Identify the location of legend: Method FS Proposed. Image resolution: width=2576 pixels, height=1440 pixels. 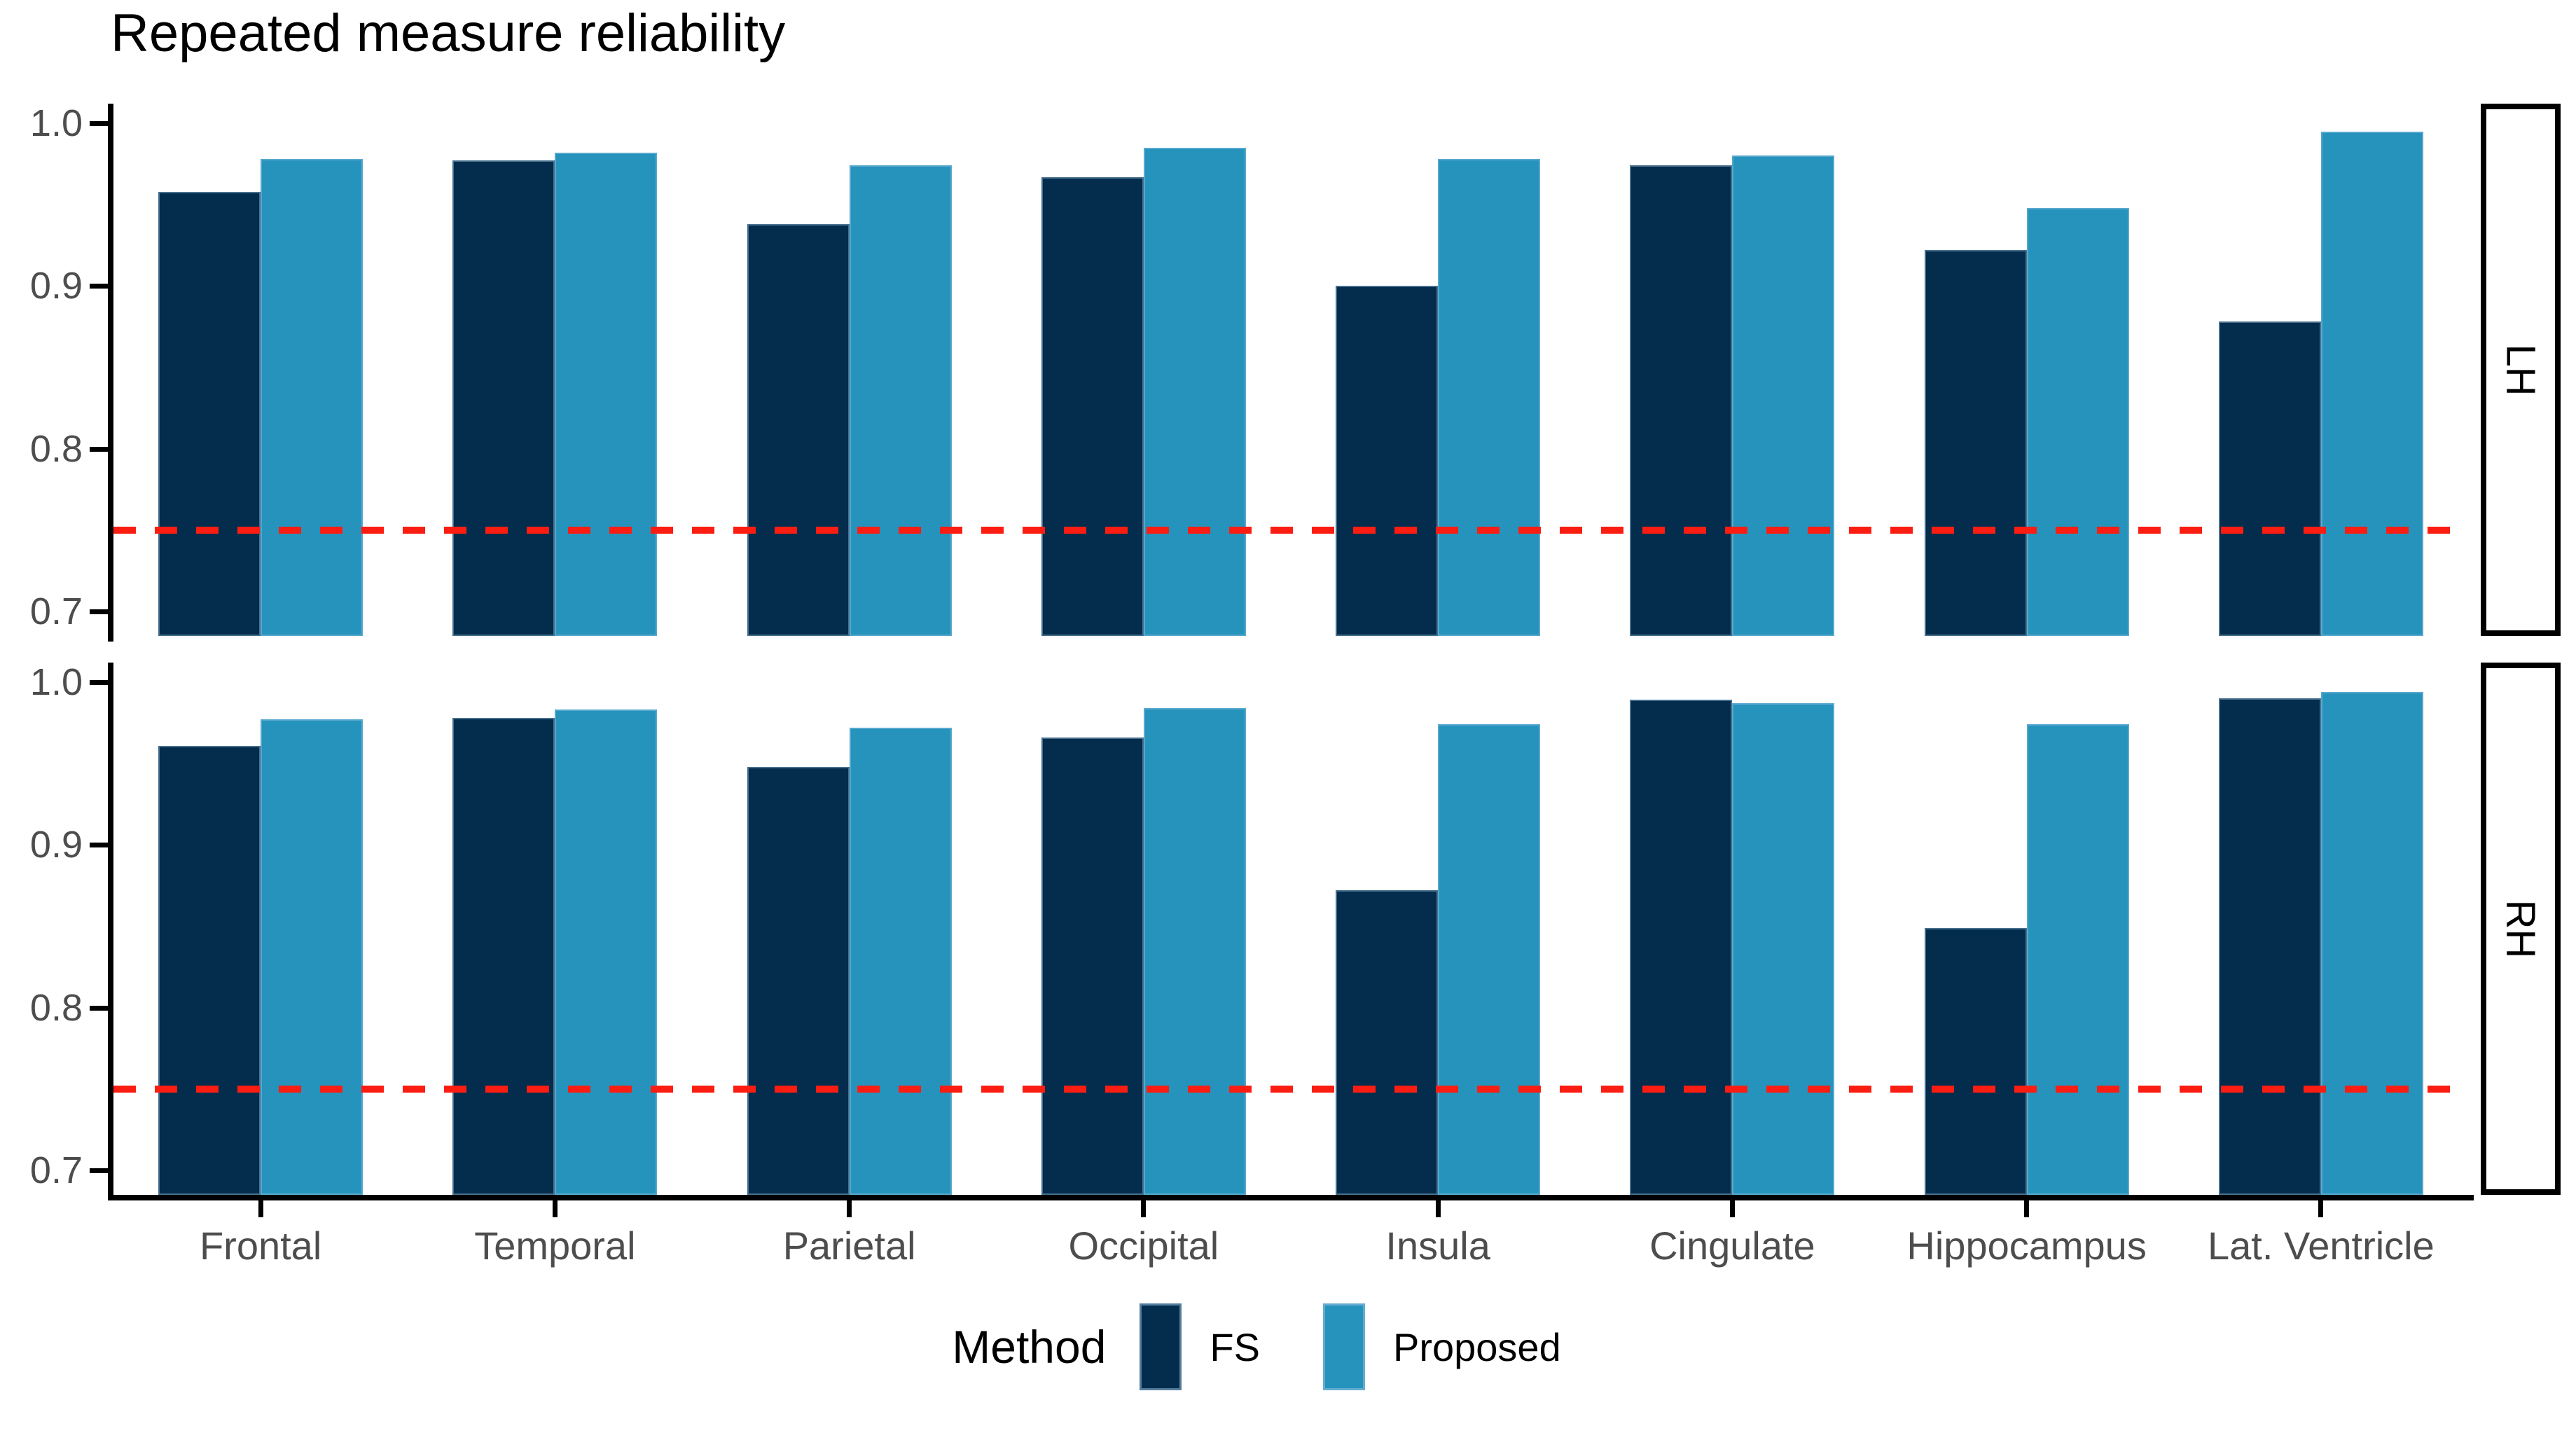
(1288, 1346).